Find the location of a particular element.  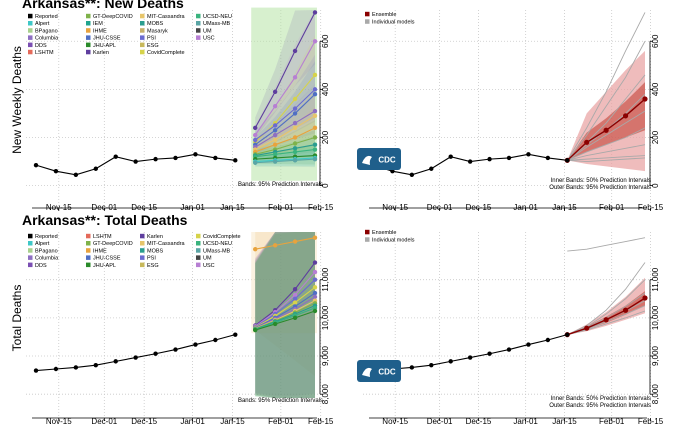

series-line-karlen is located at coordinates (285, 294).